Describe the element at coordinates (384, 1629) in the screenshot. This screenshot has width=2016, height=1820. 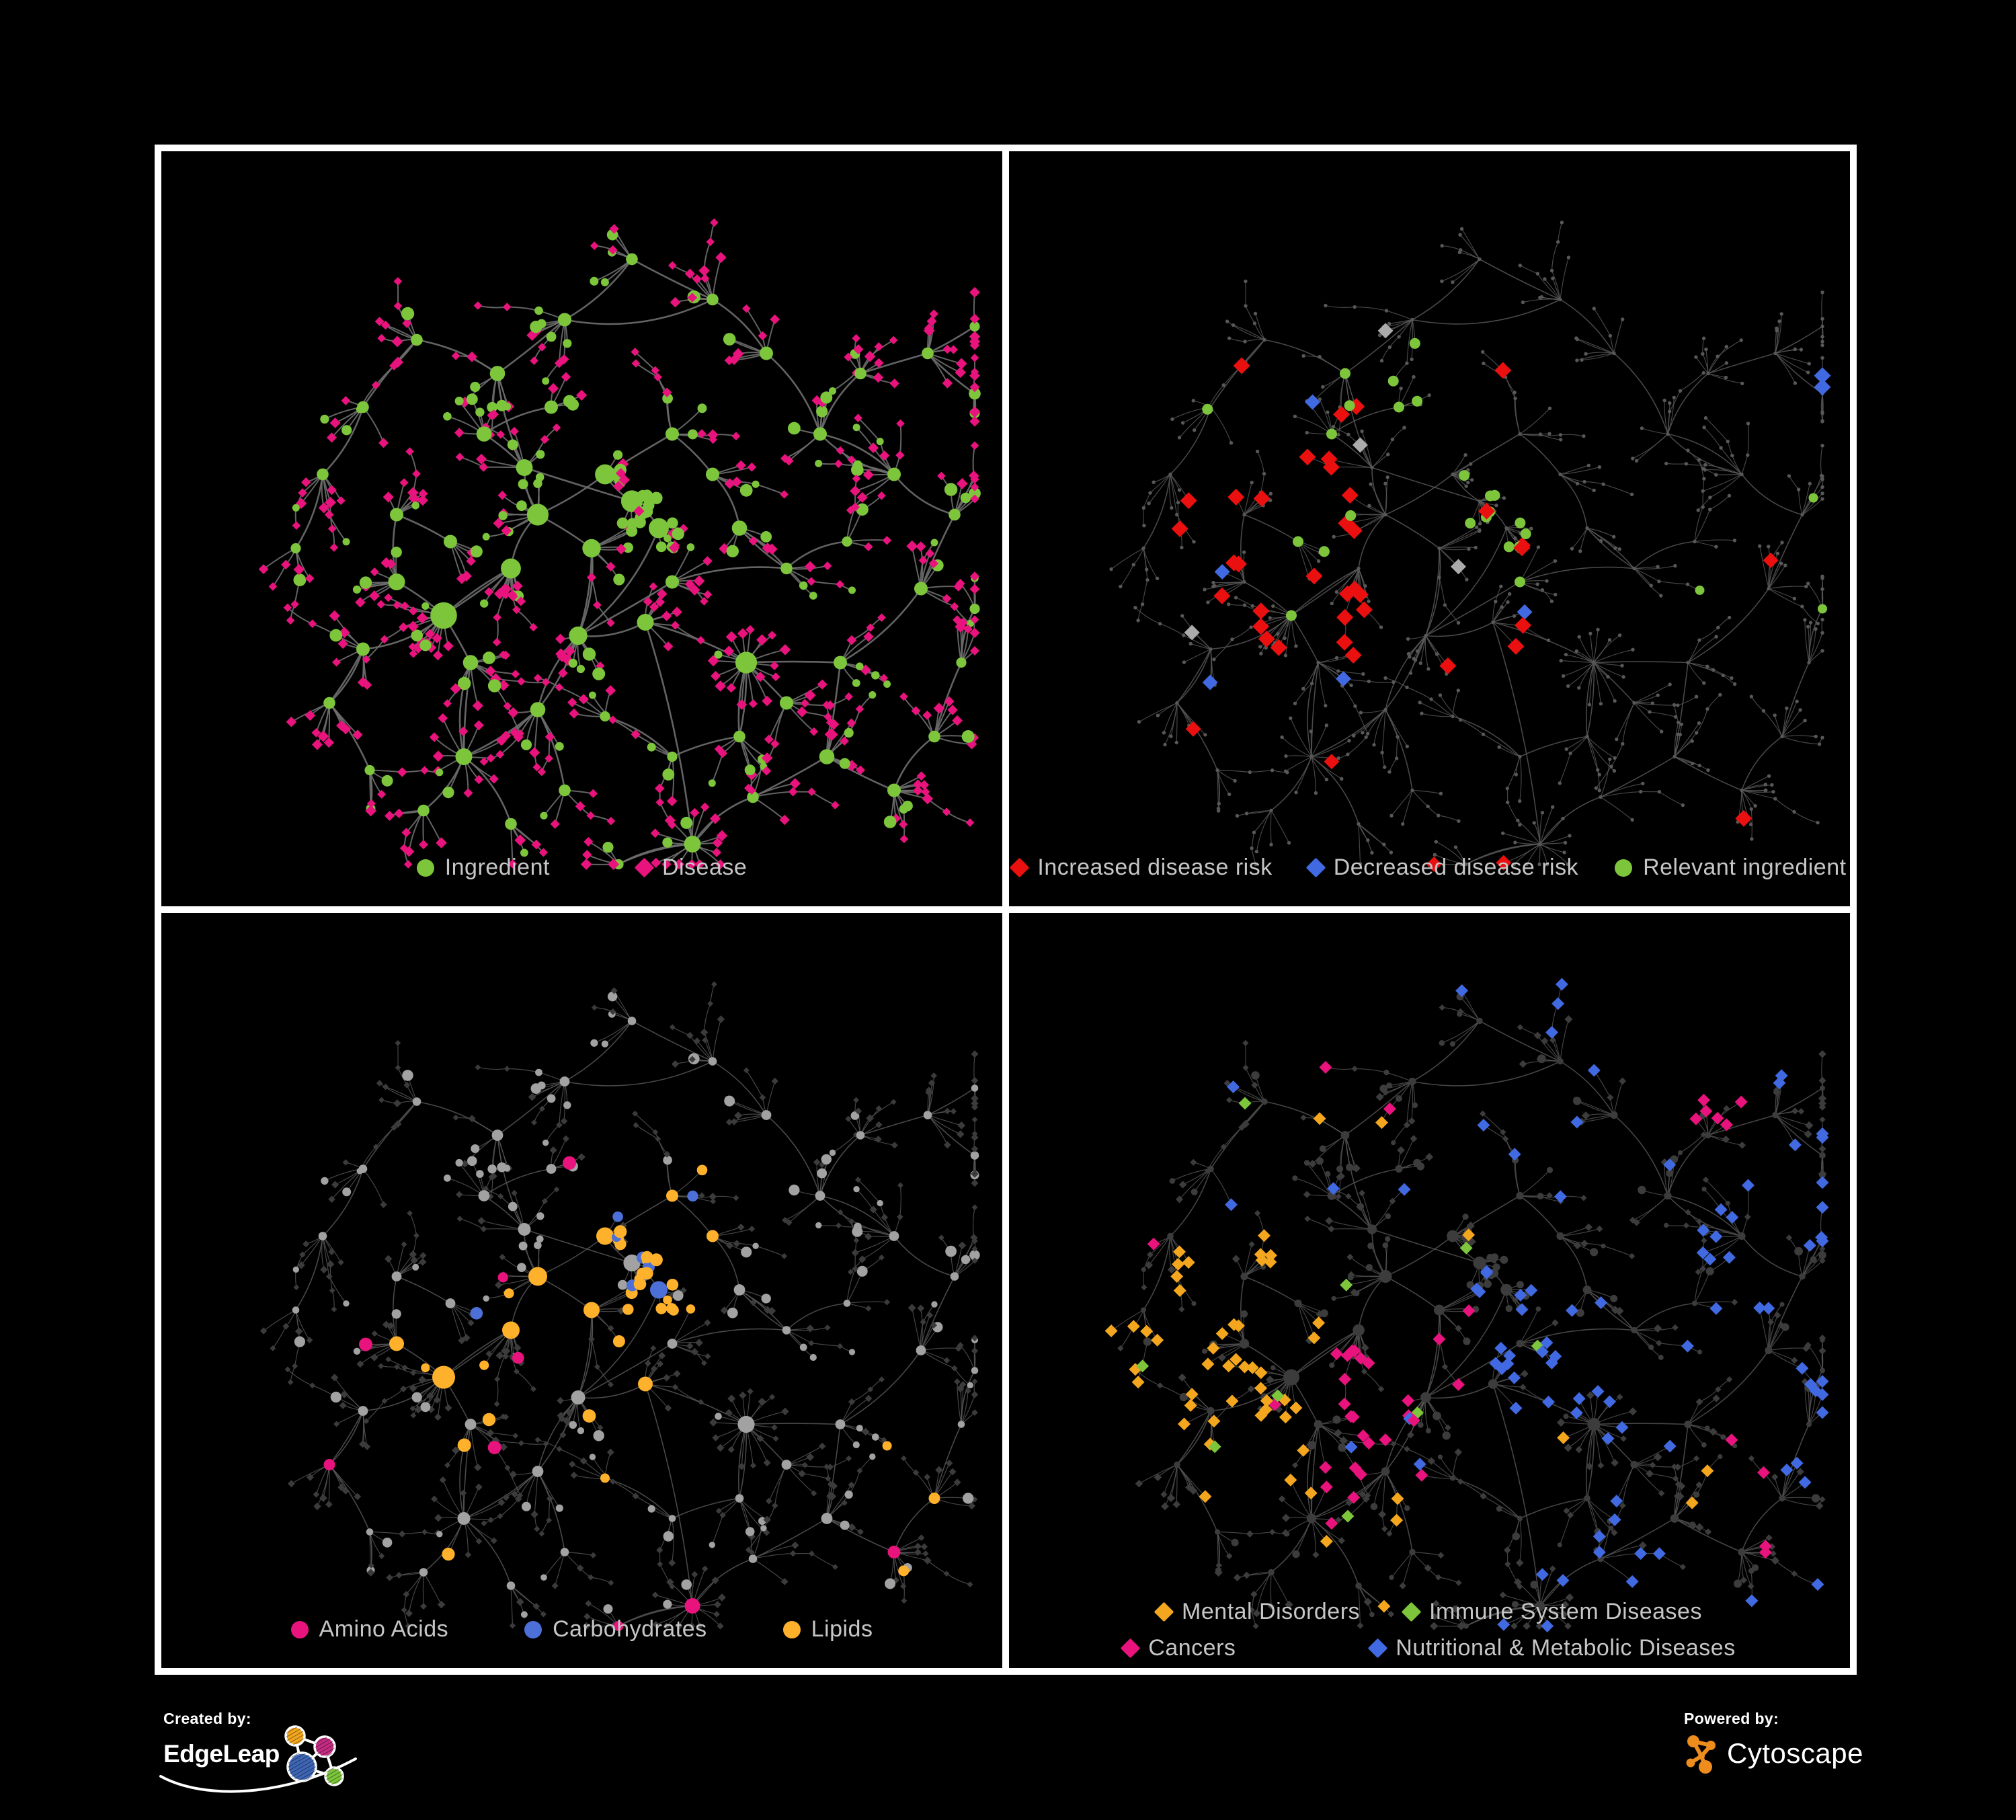
I see `legend-label: Amino Acids` at that location.